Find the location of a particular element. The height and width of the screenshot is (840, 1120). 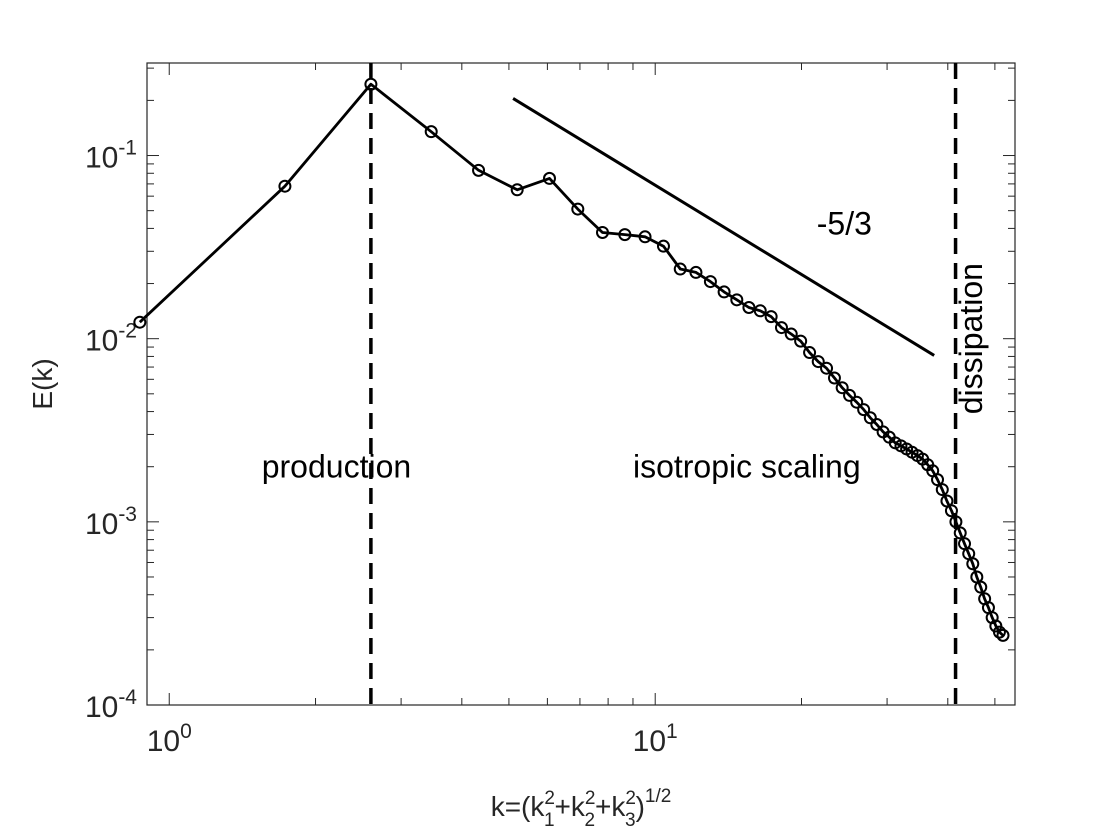

x-axis-label: k=(k2 1+k2 2+k2 3)1/2 is located at coordinates (581, 808).